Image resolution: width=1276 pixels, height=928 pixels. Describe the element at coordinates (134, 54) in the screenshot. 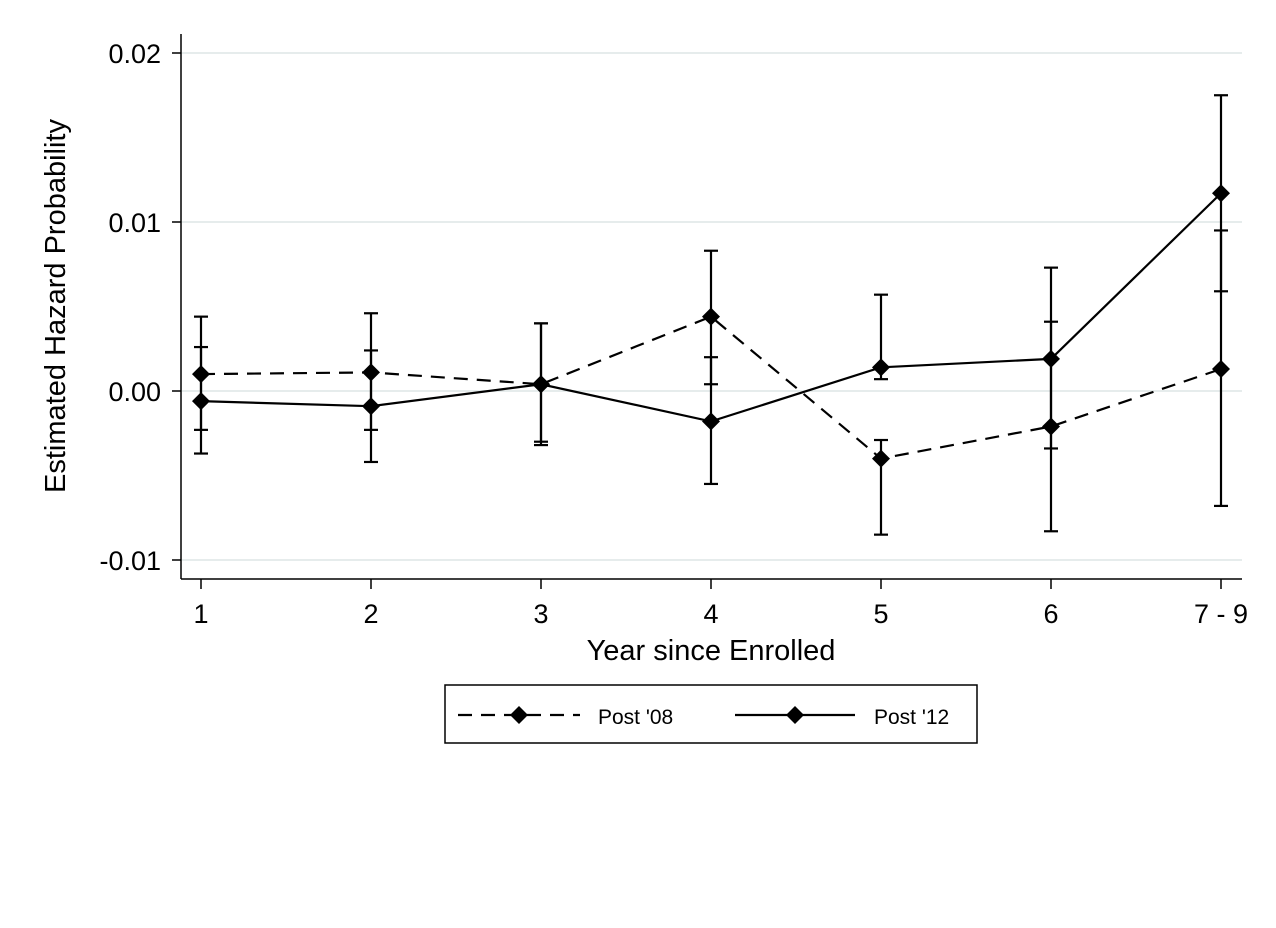

I see `y-tick-label: 0.02` at that location.